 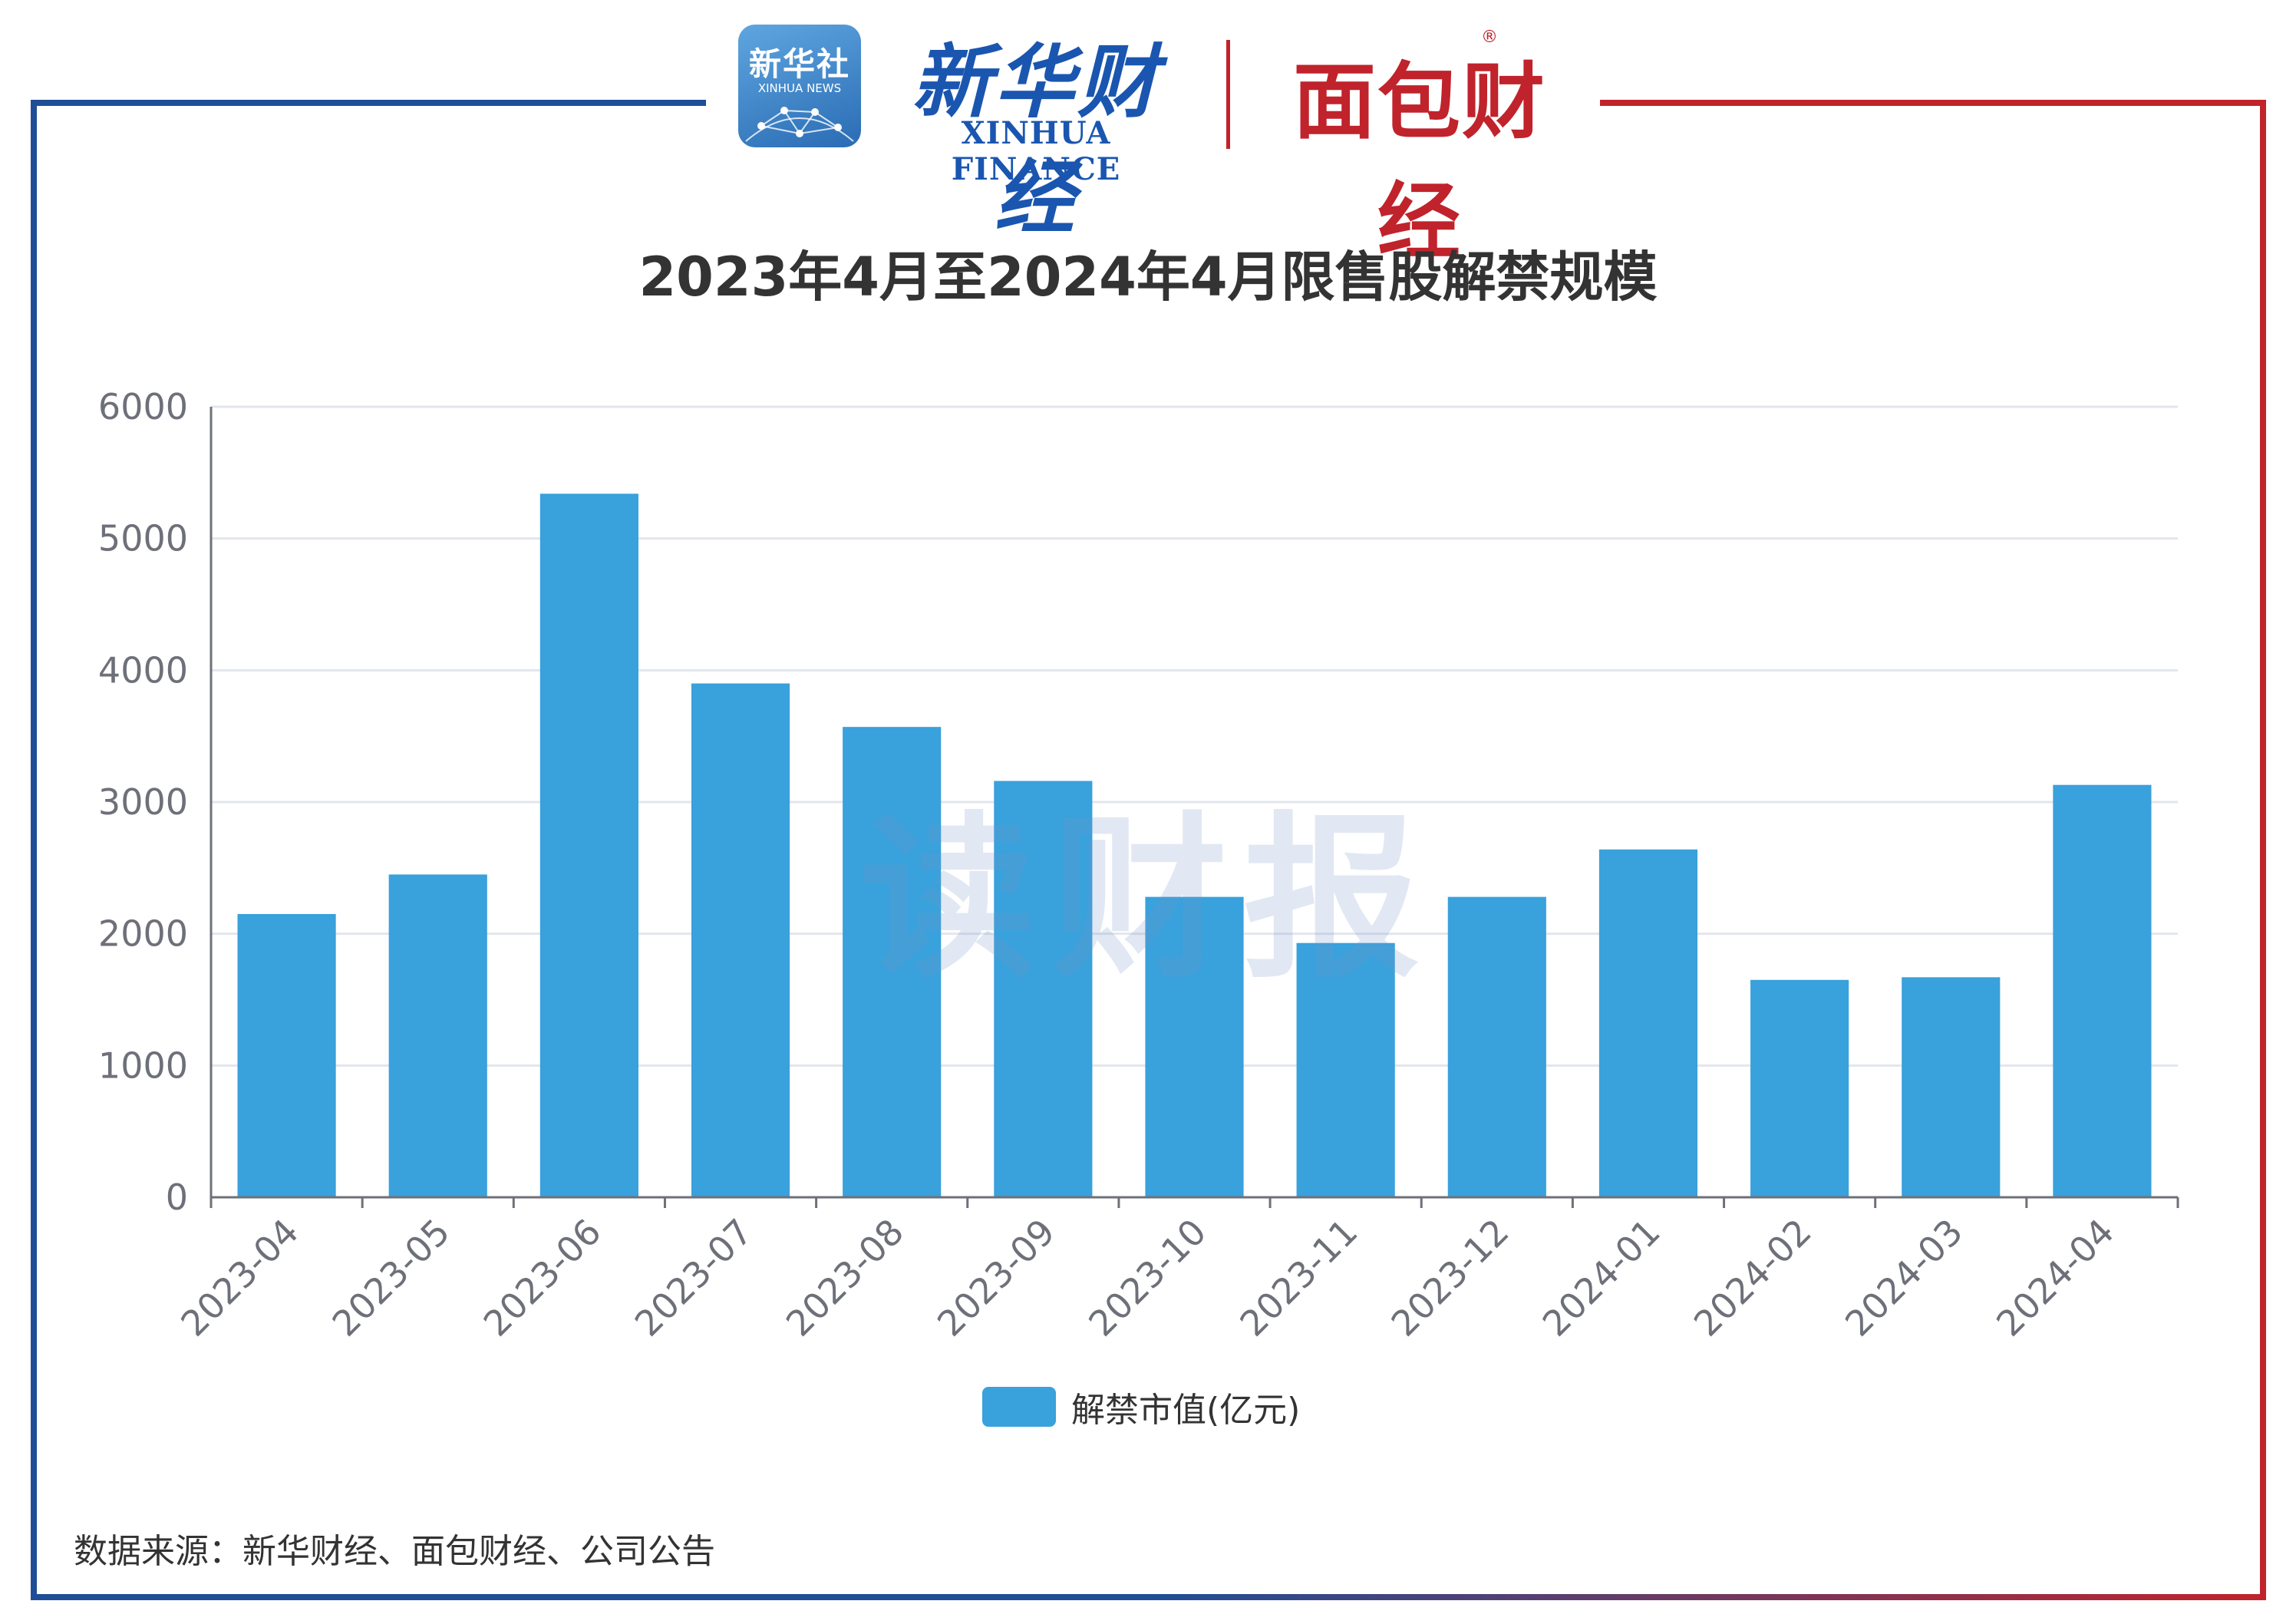 What do you see at coordinates (1147, 1278) in the screenshot?
I see `x-tick-label: 2023-10` at bounding box center [1147, 1278].